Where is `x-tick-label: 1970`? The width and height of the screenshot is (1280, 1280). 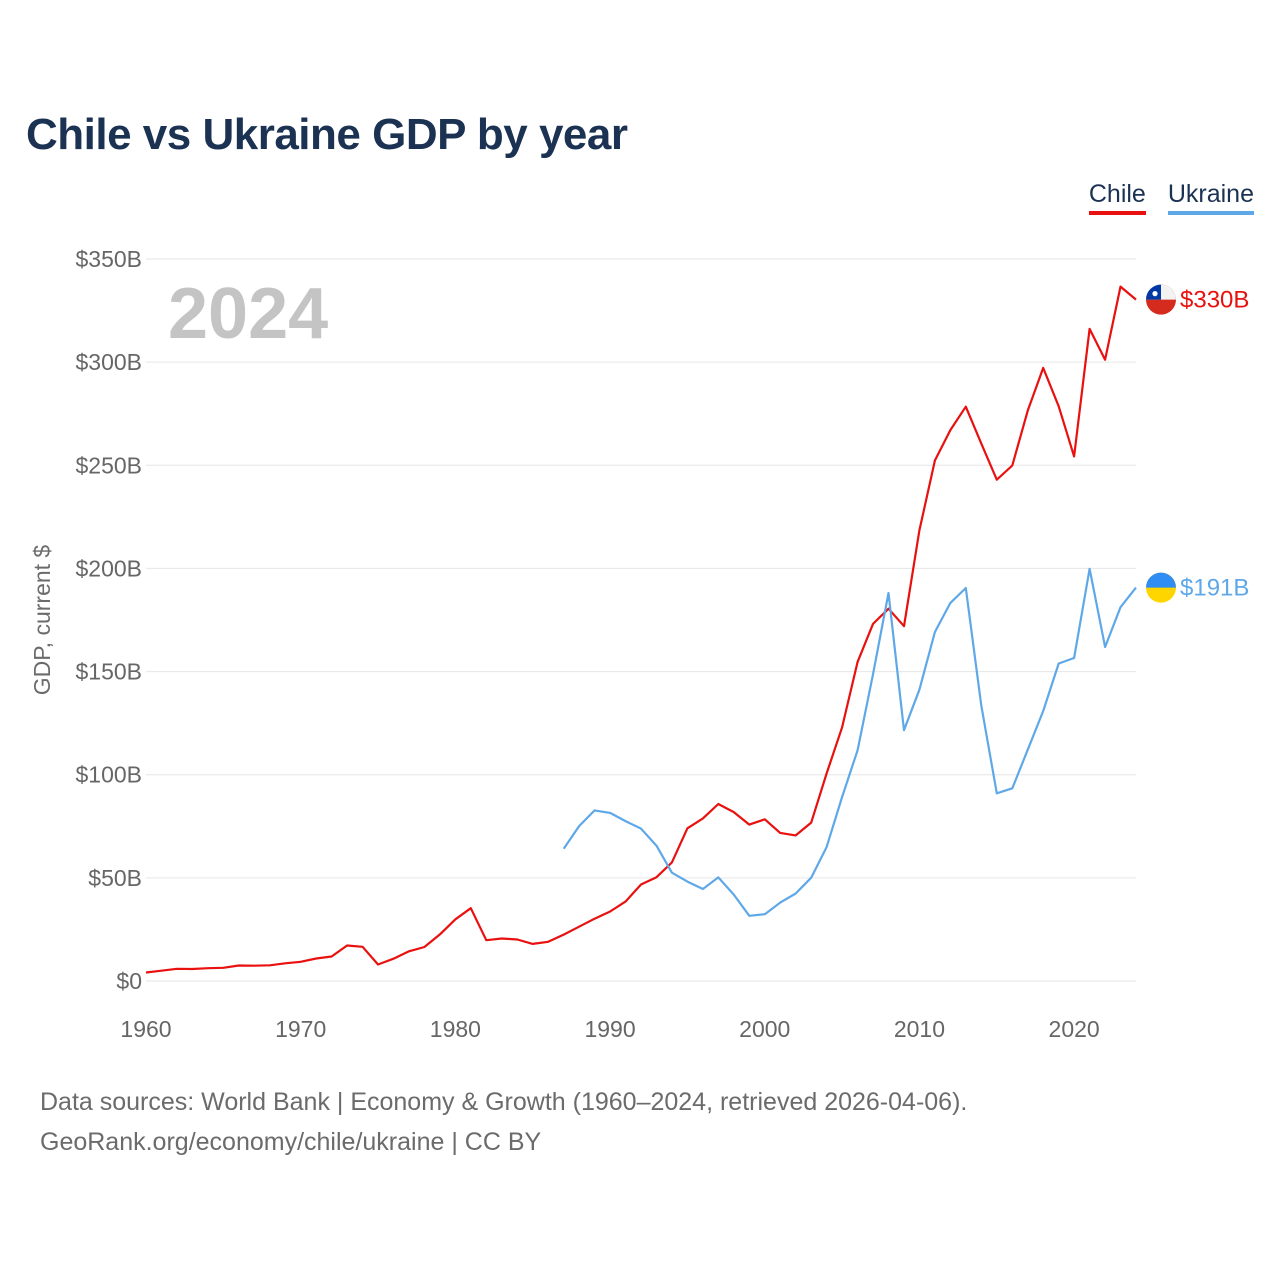 x-tick-label: 1970 is located at coordinates (300, 1029).